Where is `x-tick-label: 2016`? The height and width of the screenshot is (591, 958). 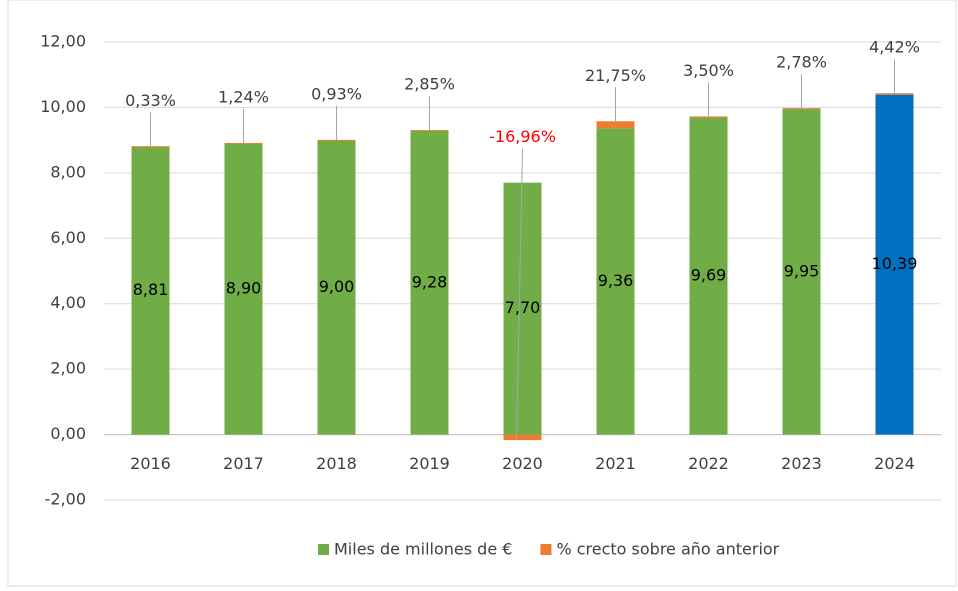
x-tick-label: 2016 is located at coordinates (150, 463).